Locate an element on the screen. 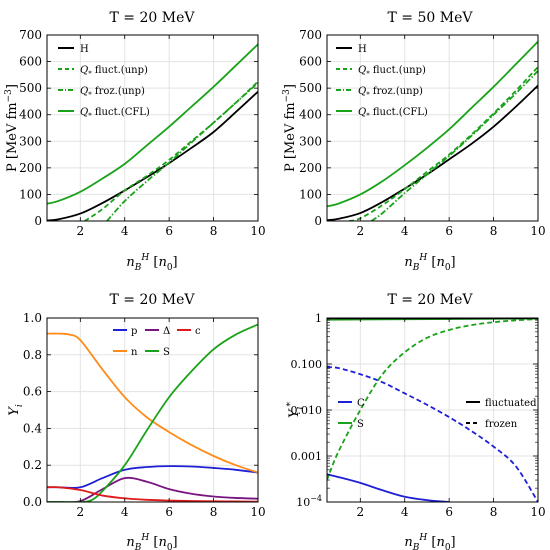  y-tick-label: 0.4 is located at coordinates (32, 428).